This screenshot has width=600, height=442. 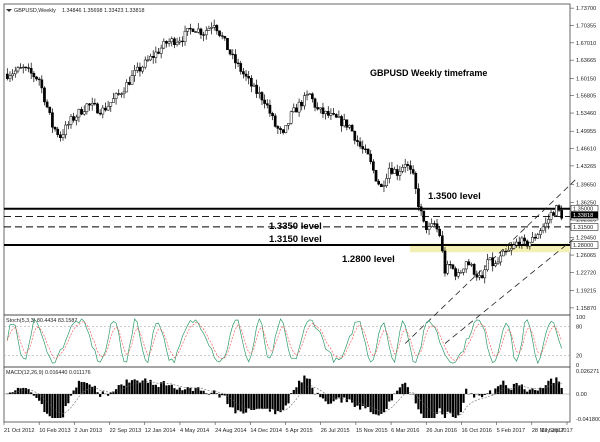 I want to click on date-label-12: 26 Jun 2016, so click(x=441, y=431).